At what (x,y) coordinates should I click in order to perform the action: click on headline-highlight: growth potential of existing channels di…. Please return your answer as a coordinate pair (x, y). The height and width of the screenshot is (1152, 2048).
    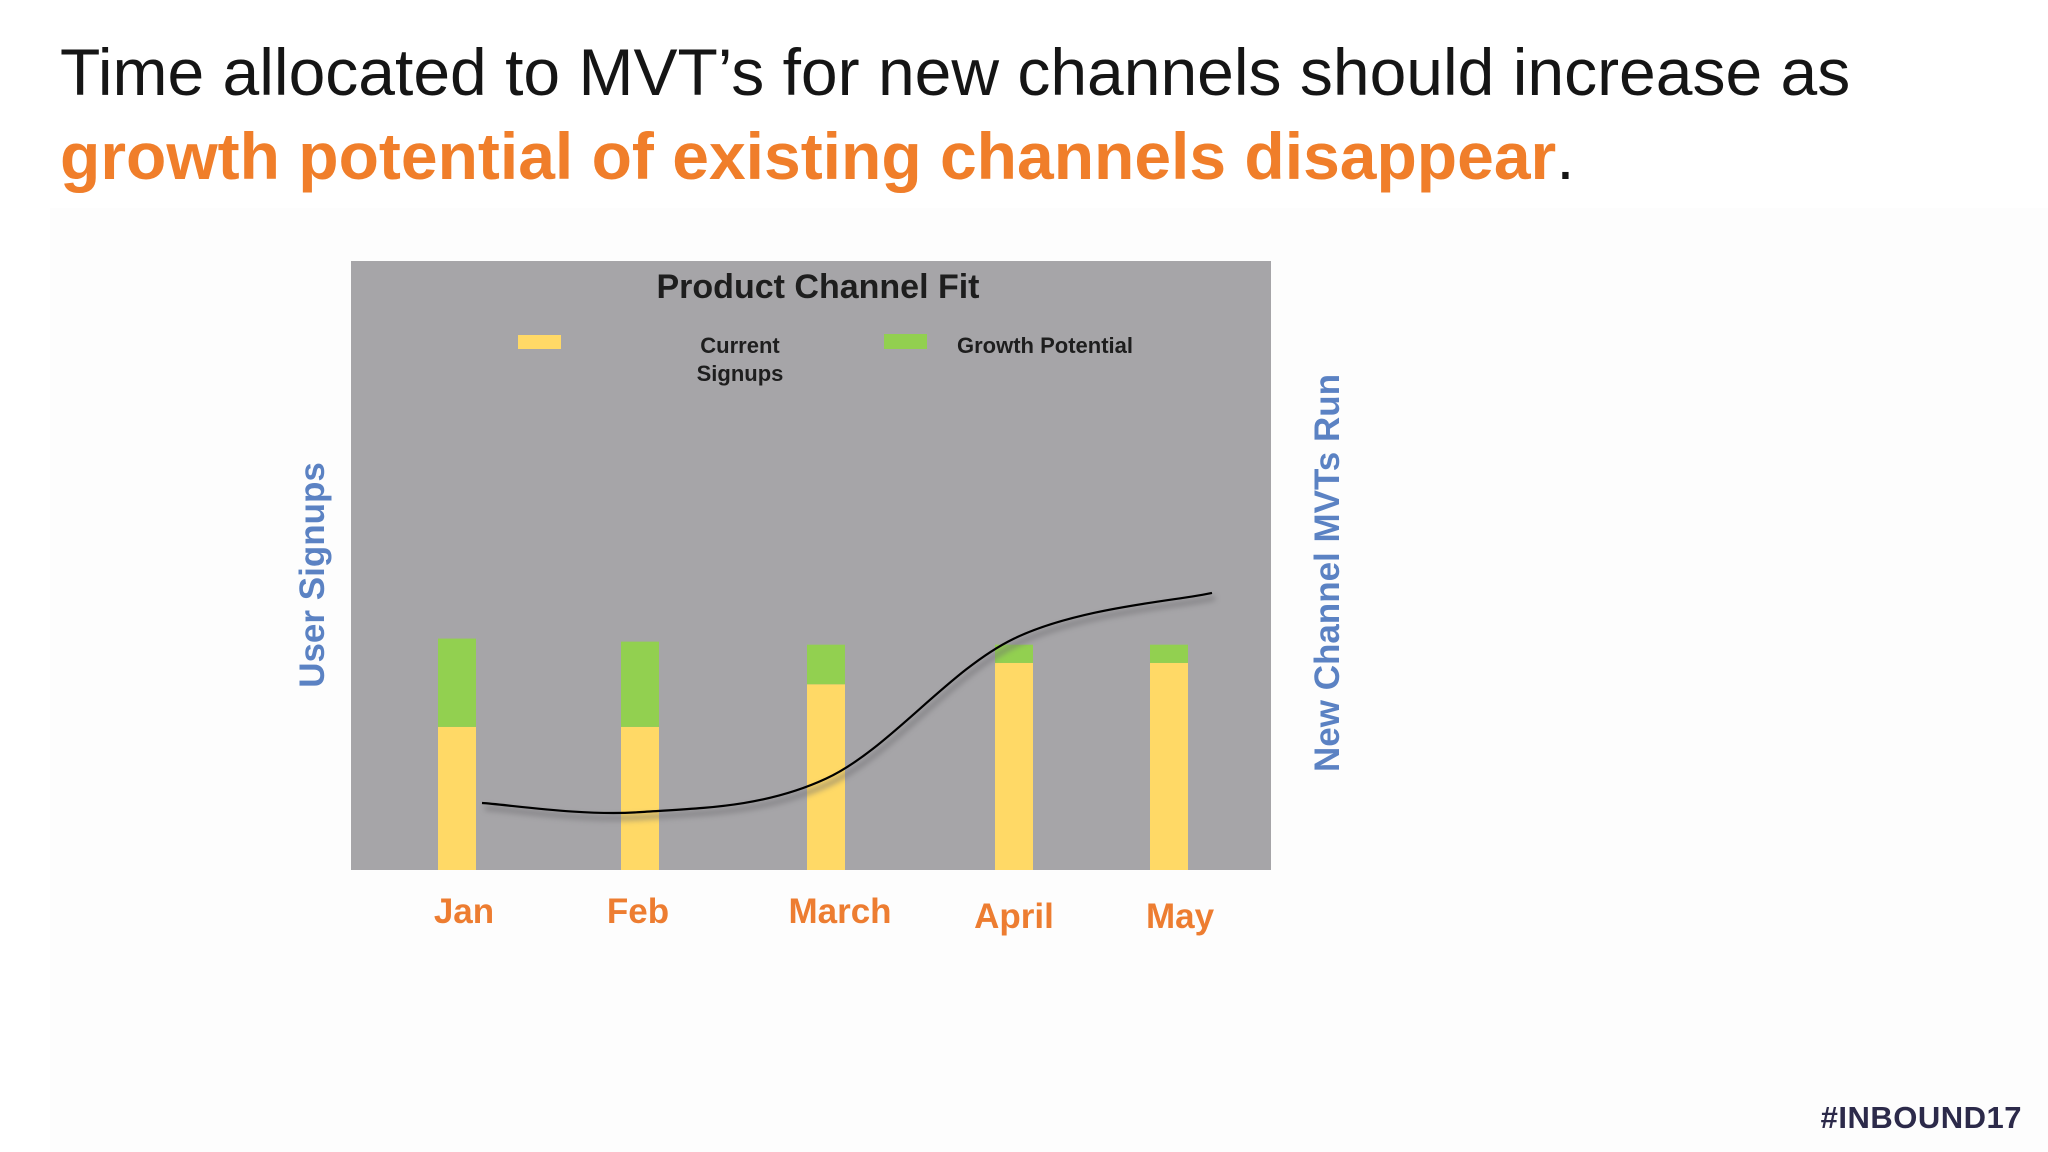
    Looking at the image, I should click on (808, 156).